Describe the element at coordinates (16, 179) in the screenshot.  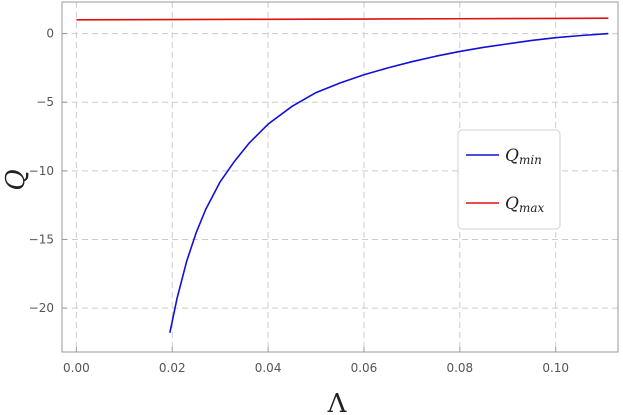
I see `y-axis-title: Q` at that location.